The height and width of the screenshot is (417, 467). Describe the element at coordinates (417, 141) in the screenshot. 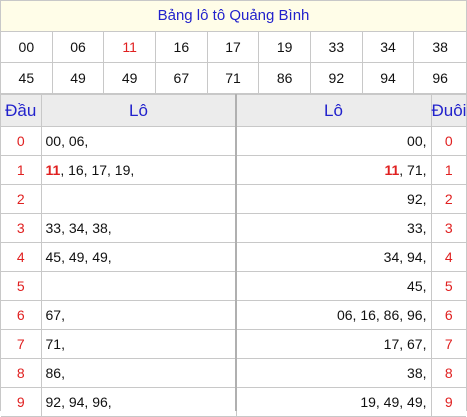

I see `lo-values: 00,` at that location.